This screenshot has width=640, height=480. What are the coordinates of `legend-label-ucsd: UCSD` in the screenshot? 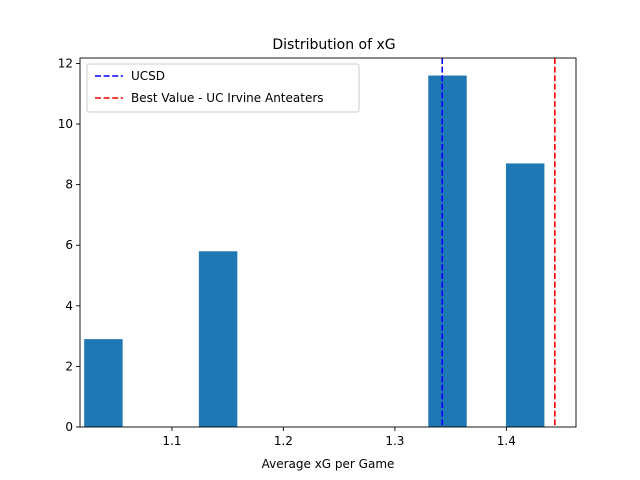 It's located at (148, 76).